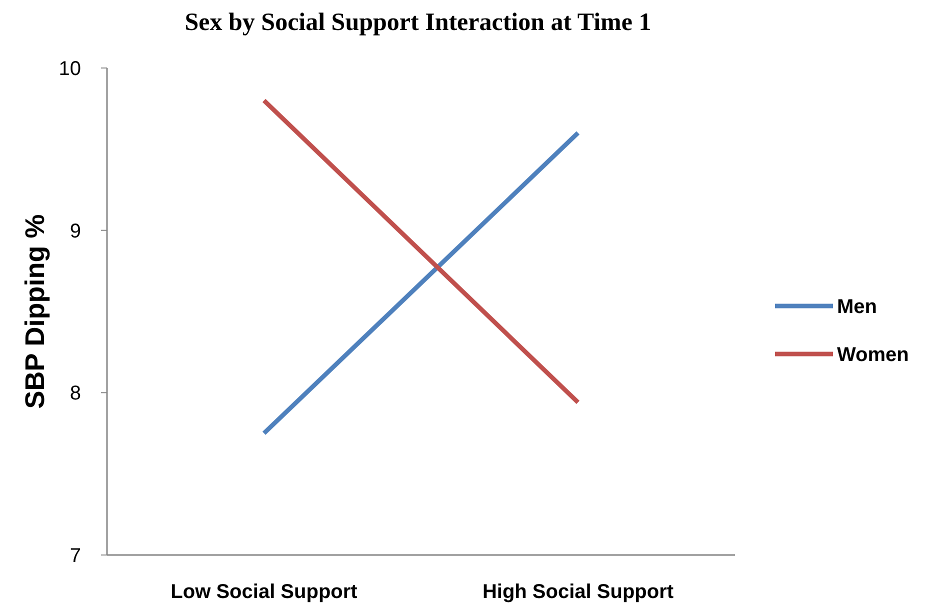 This screenshot has height=608, width=925. What do you see at coordinates (264, 592) in the screenshot?
I see `x-tick-label: Low Social Support` at bounding box center [264, 592].